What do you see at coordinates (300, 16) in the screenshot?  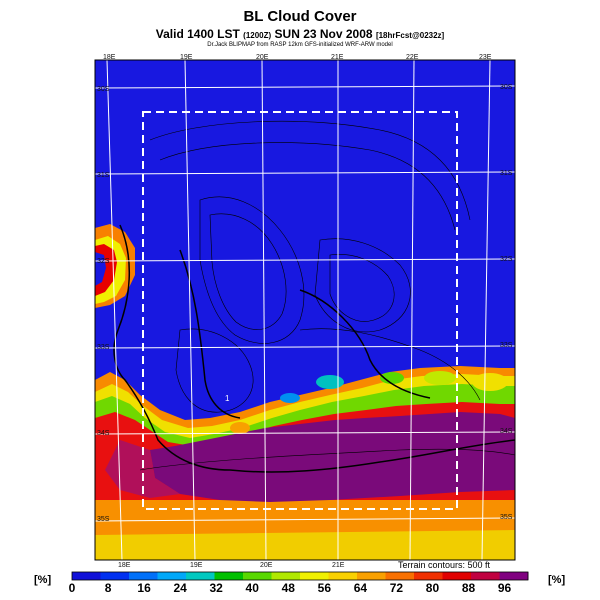 I see `map-title: BL Cloud Cover` at bounding box center [300, 16].